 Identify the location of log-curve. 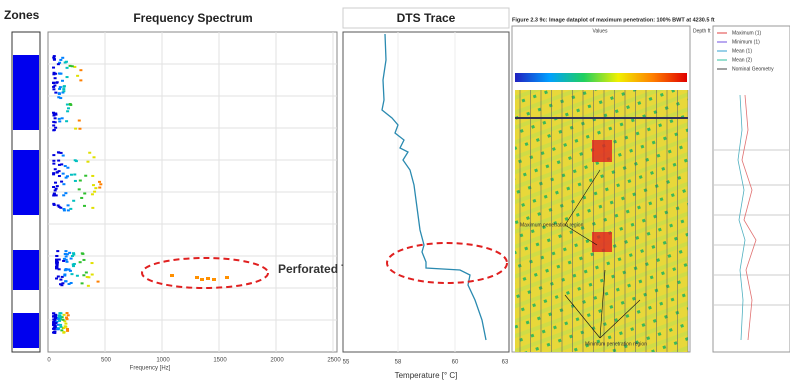
(741, 217).